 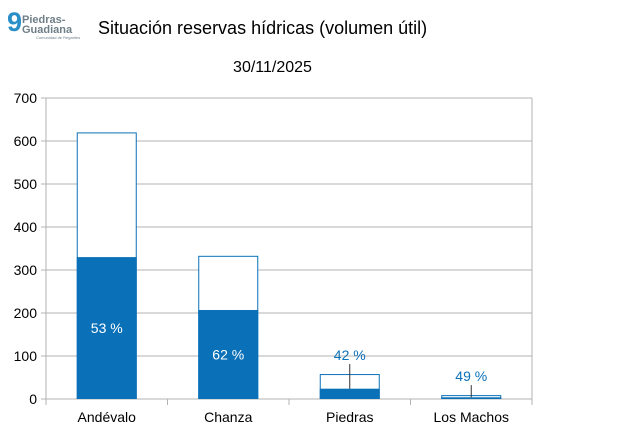 What do you see at coordinates (350, 355) in the screenshot?
I see `data-label: 42 %` at bounding box center [350, 355].